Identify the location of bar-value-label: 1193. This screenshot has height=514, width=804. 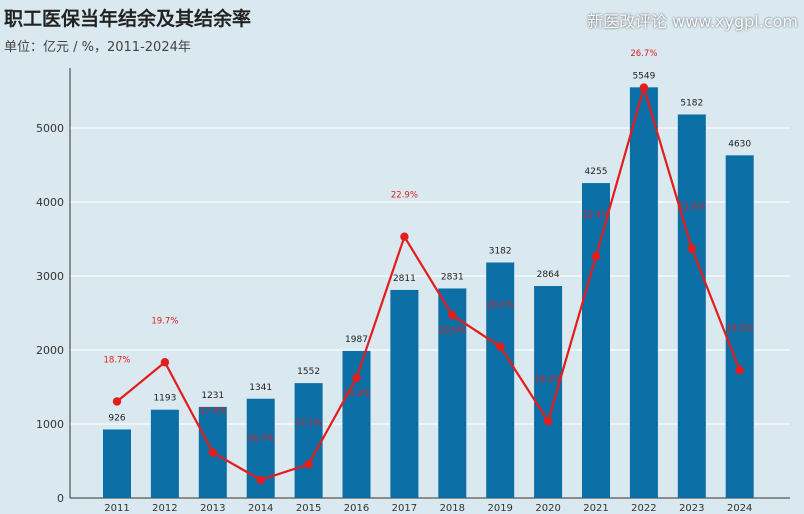
(164, 399).